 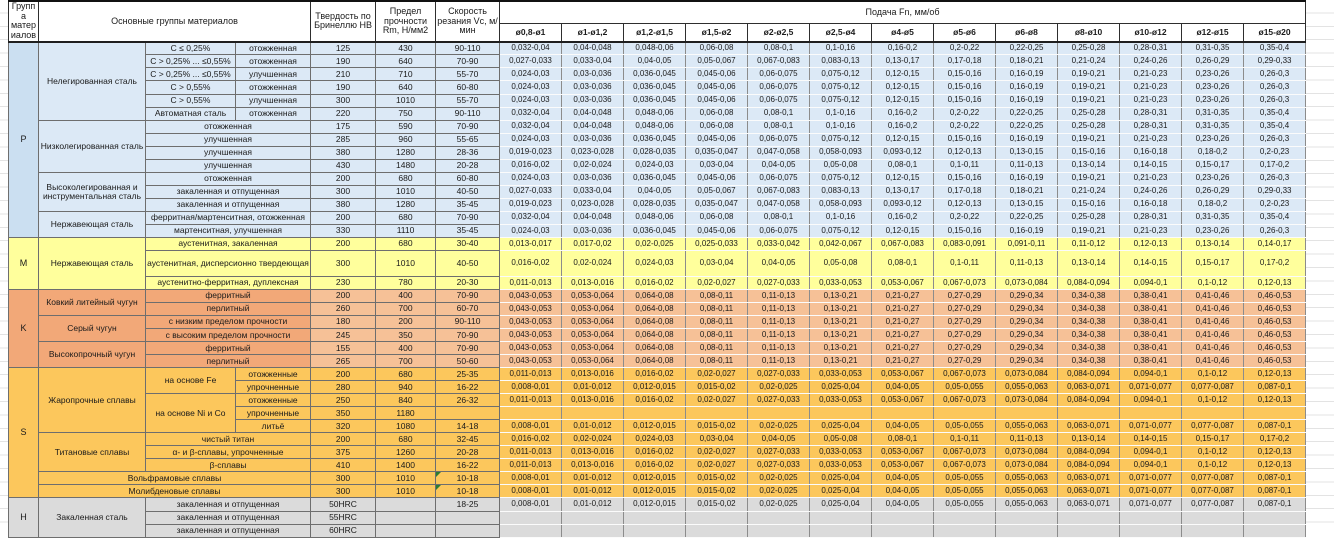 I want to click on feed-cell: 0,16-0,2, so click(x=903, y=48).